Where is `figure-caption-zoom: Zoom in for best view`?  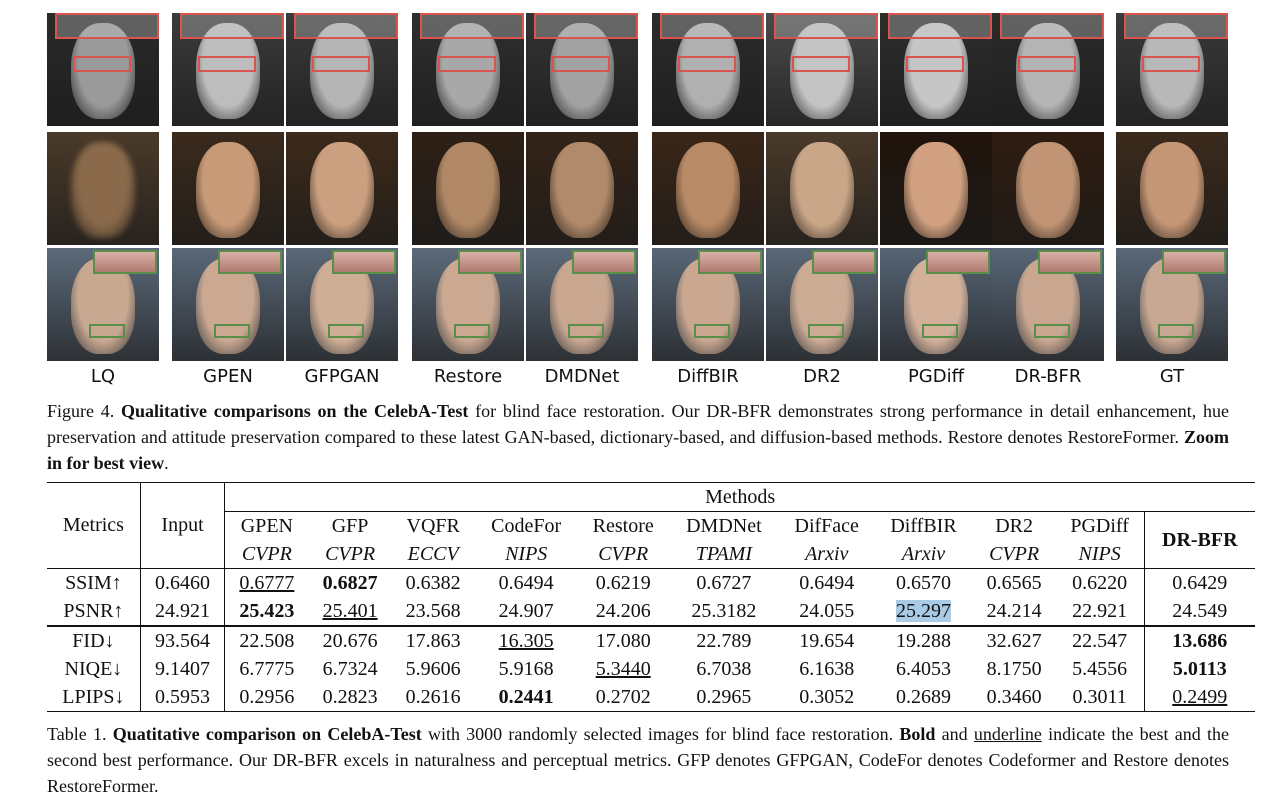 figure-caption-zoom: Zoom in for best view is located at coordinates (638, 450).